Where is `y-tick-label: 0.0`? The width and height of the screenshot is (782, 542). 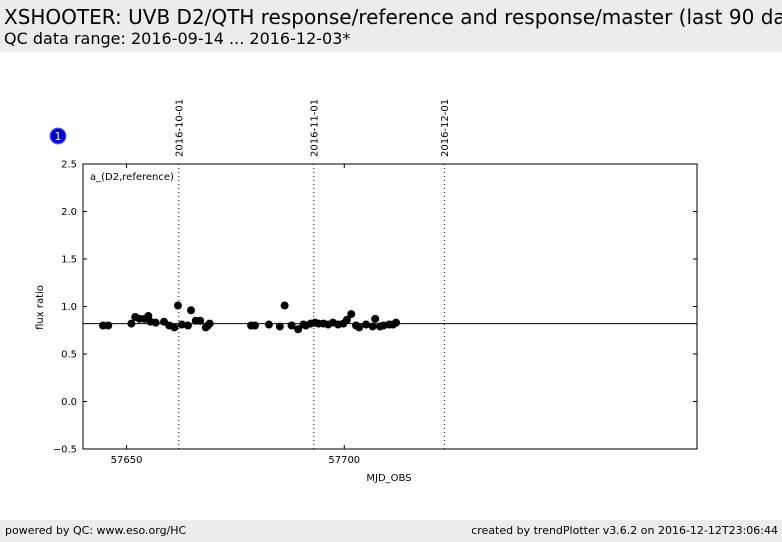
y-tick-label: 0.0 is located at coordinates (69, 402).